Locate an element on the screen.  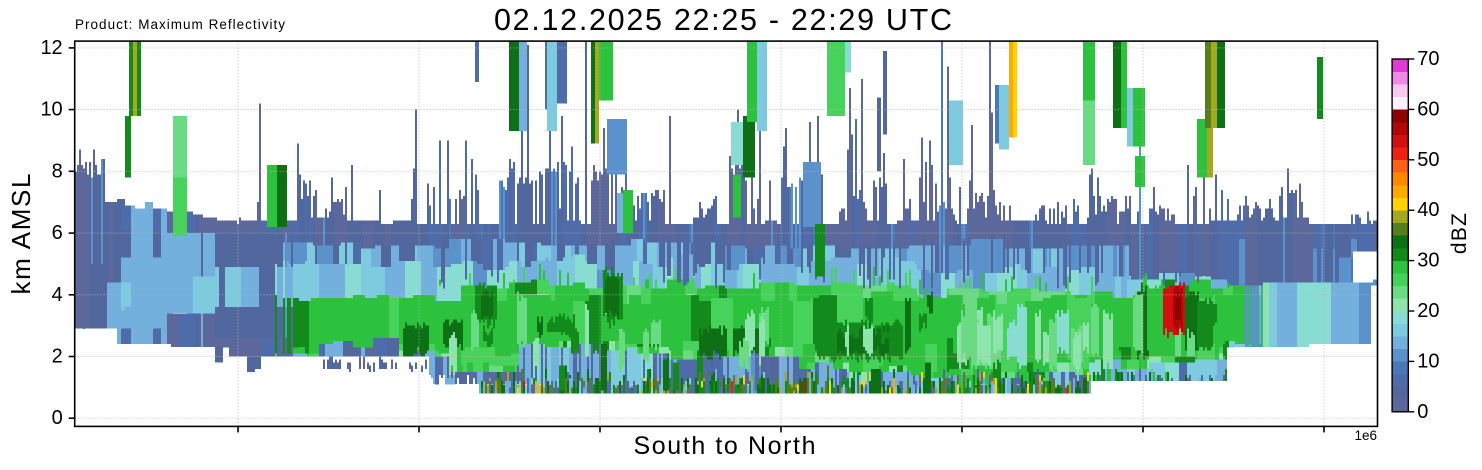
svg-text: 6 is located at coordinates (57, 233).